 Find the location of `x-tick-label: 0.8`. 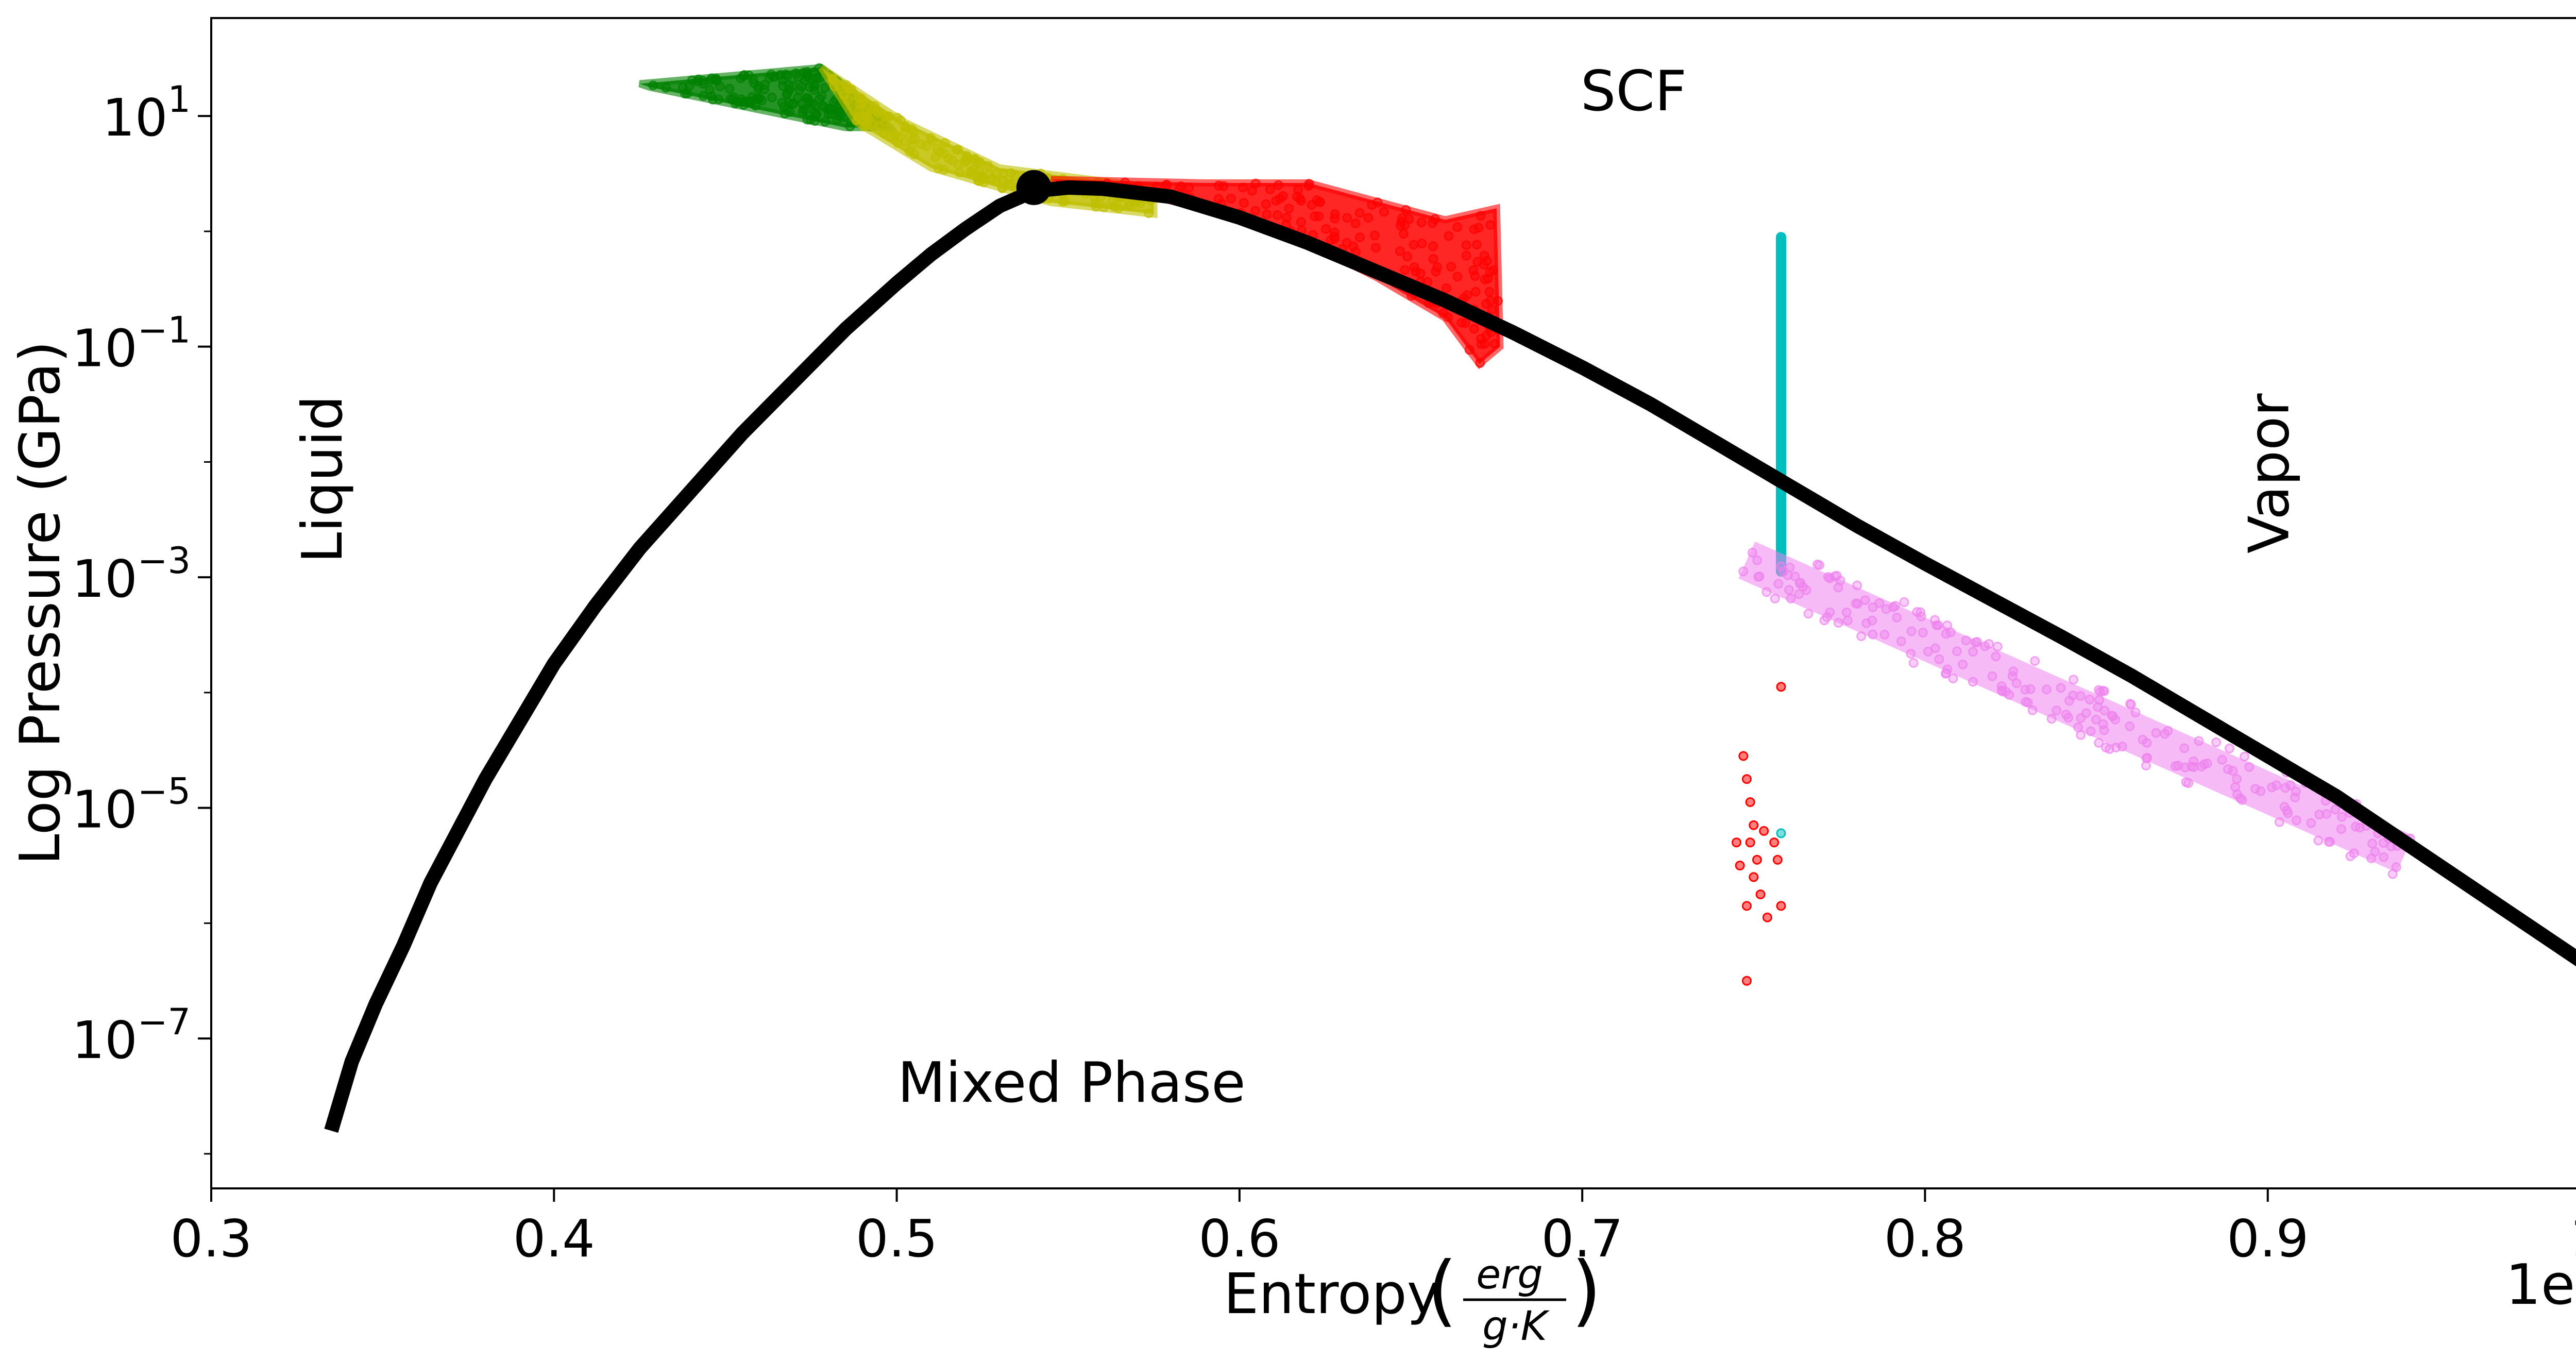

x-tick-label: 0.8 is located at coordinates (1925, 1238).